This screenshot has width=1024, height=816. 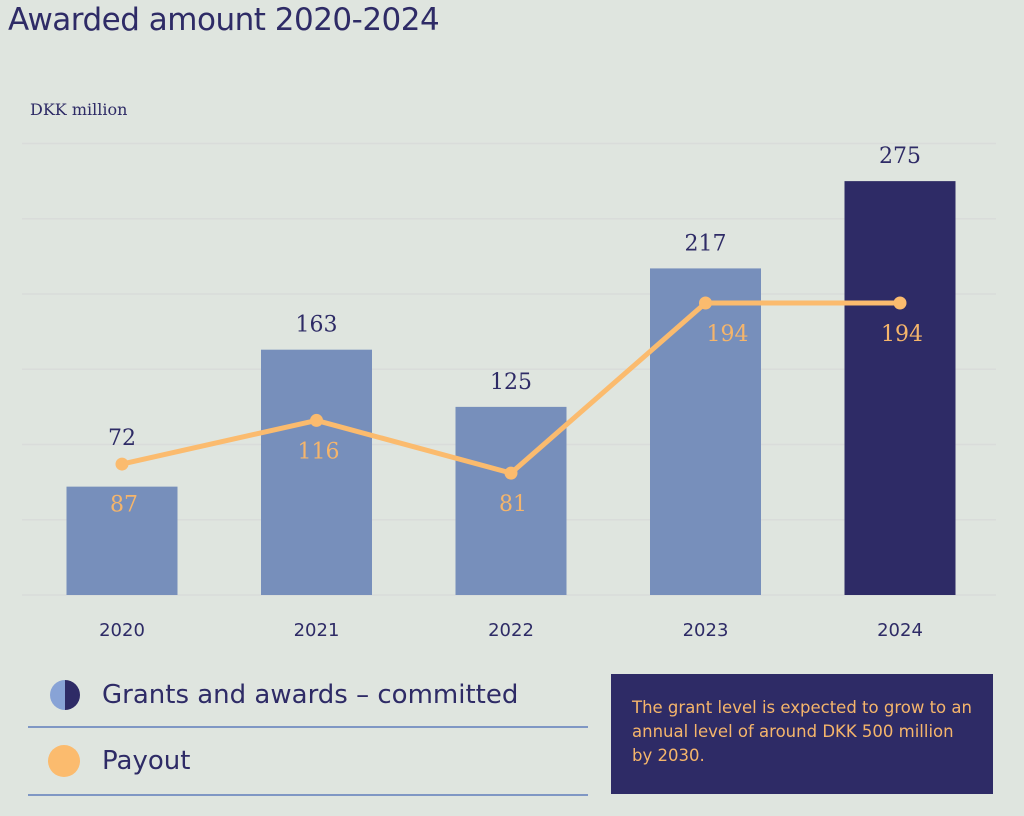 What do you see at coordinates (224, 20) in the screenshot?
I see `chart-title: Awarded amount 2020-2024` at bounding box center [224, 20].